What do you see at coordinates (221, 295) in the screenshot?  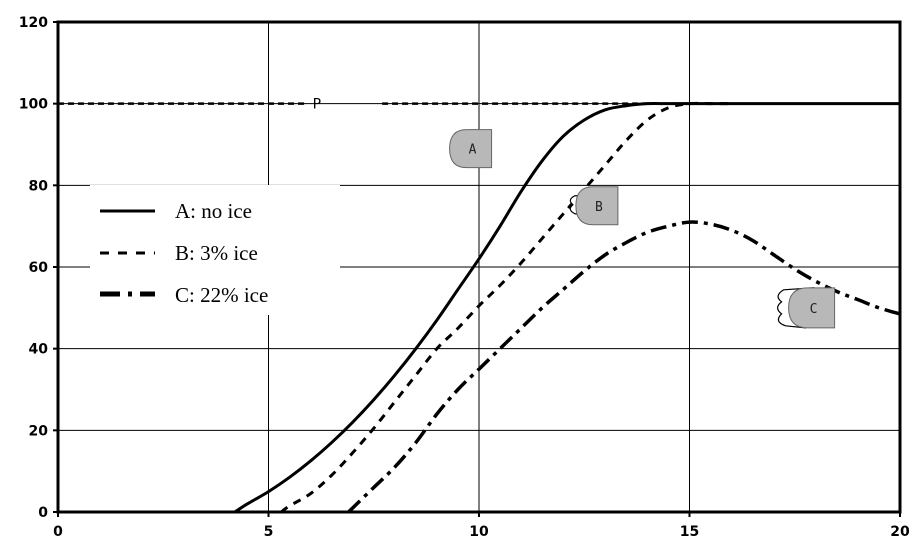 I see `legend-entry-c: C: 22% ice` at bounding box center [221, 295].